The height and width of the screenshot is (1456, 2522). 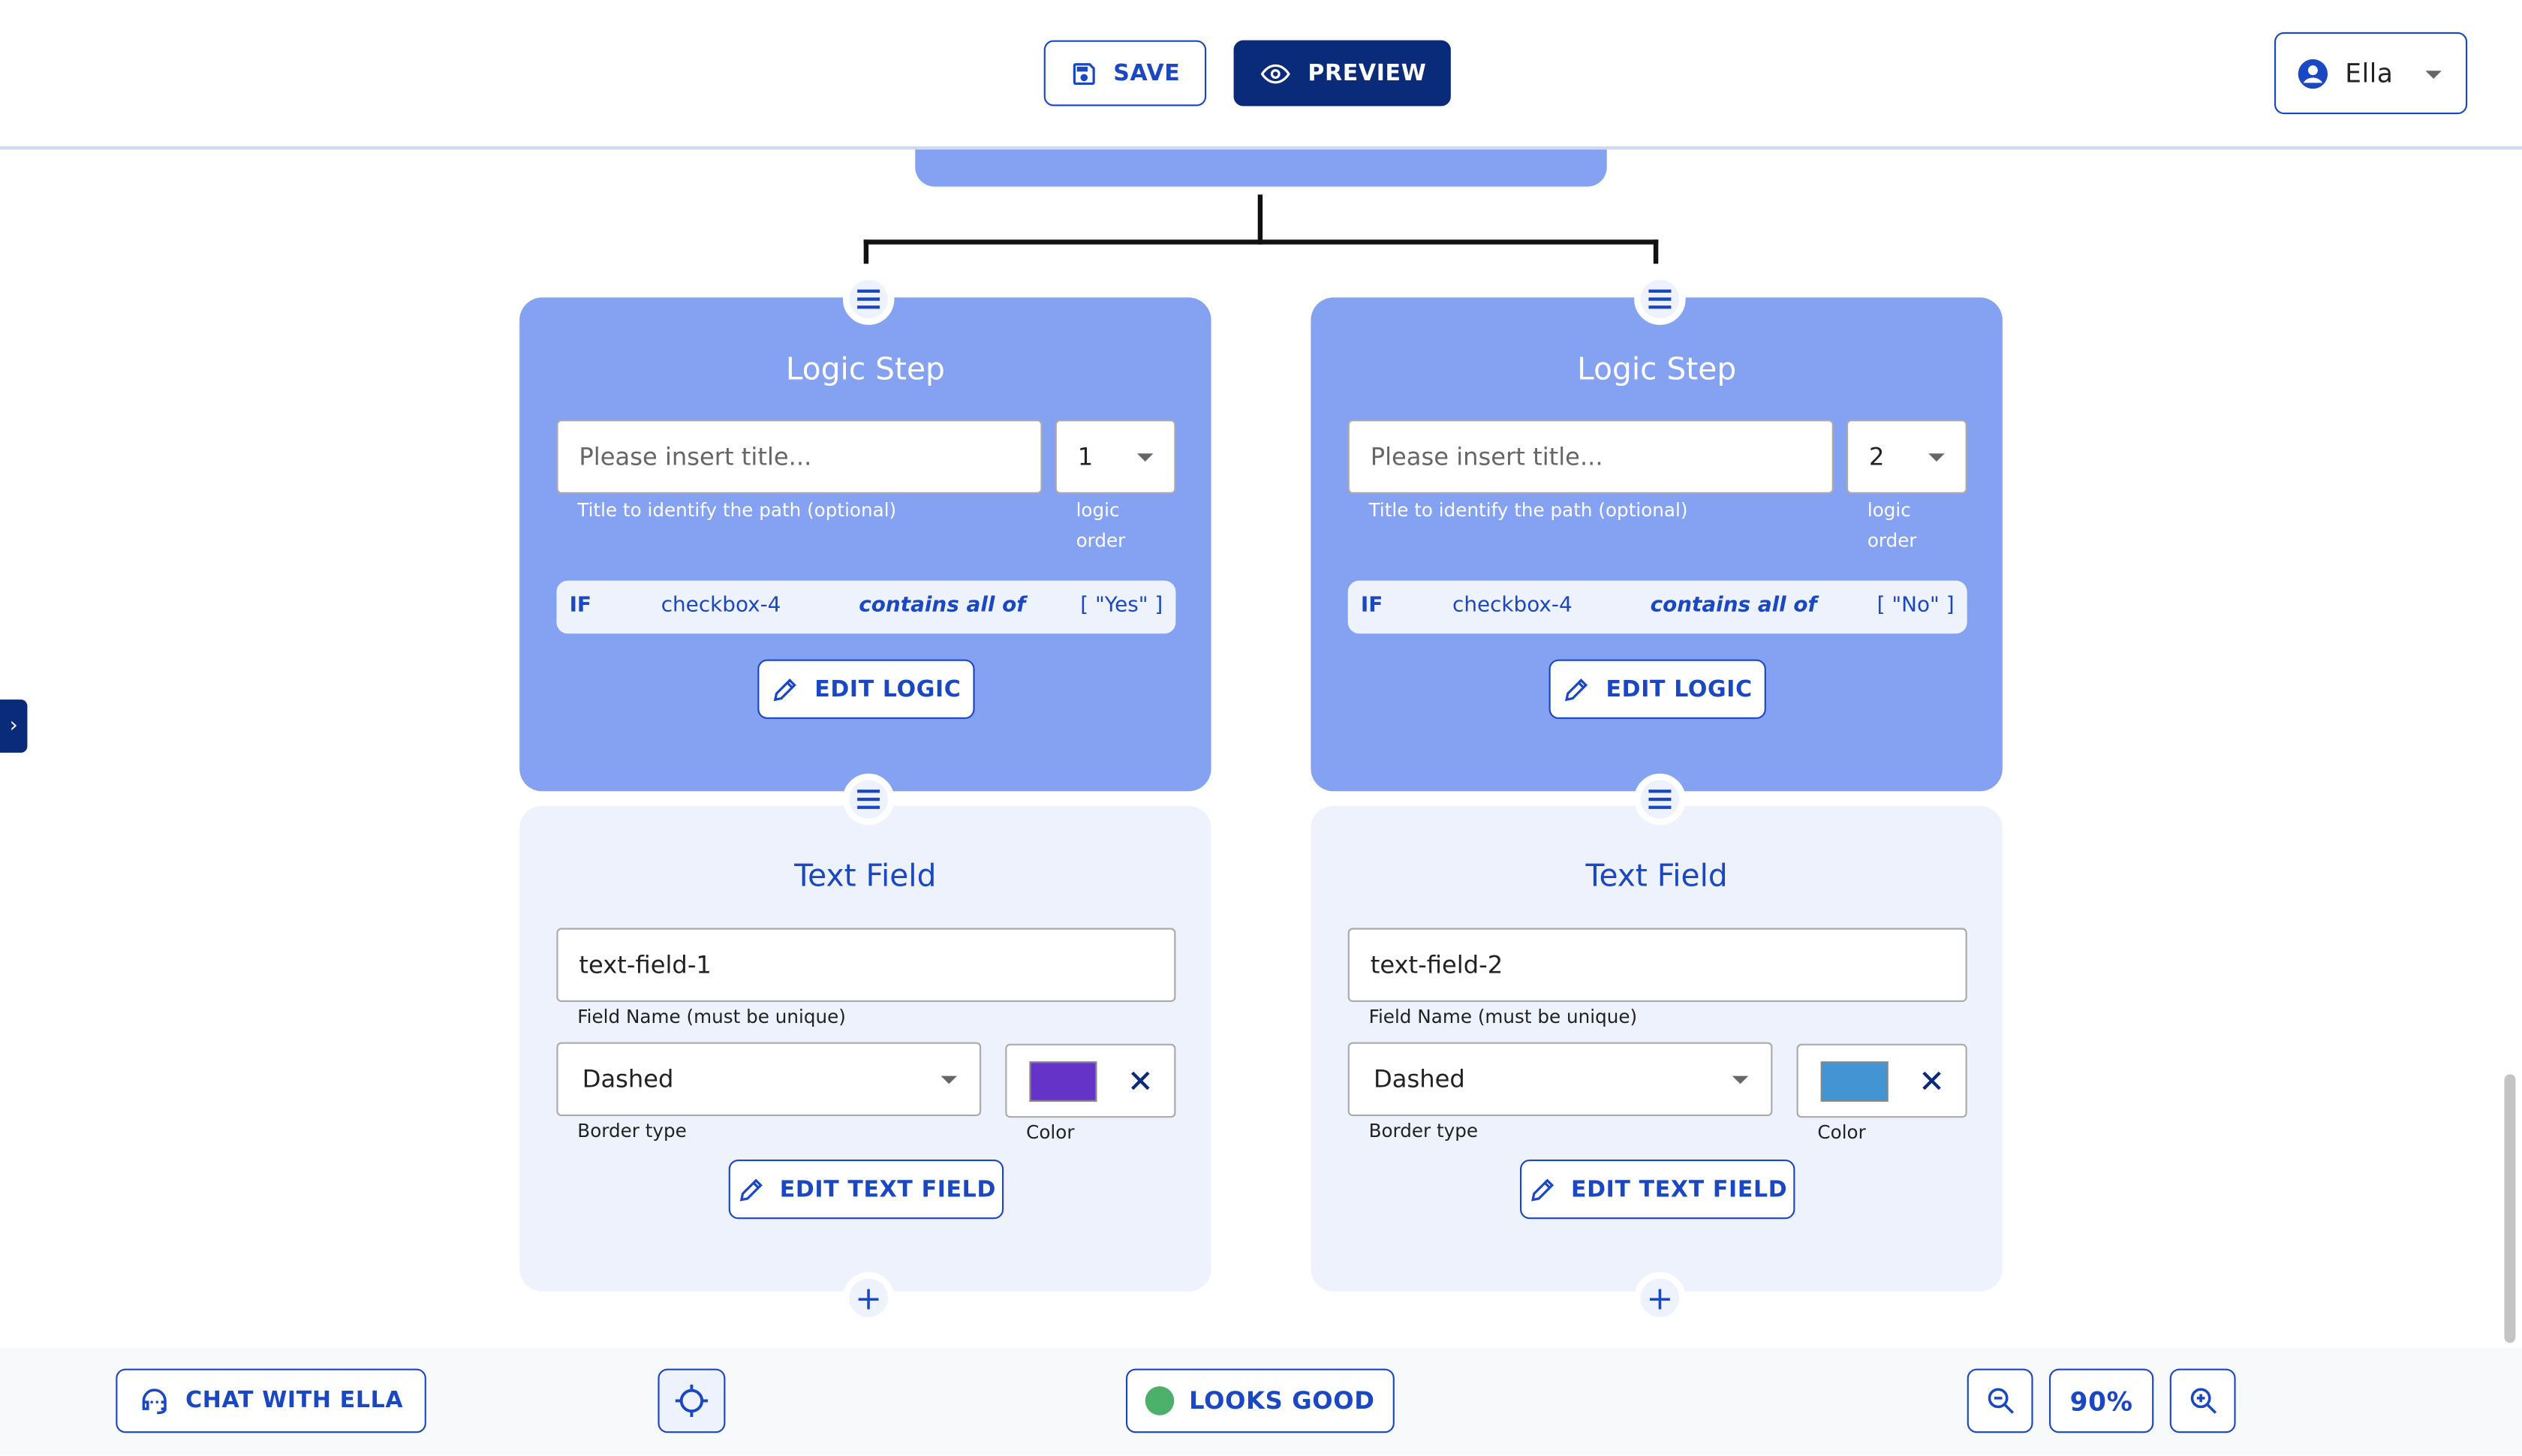 I want to click on save-icon, so click(x=1084, y=73).